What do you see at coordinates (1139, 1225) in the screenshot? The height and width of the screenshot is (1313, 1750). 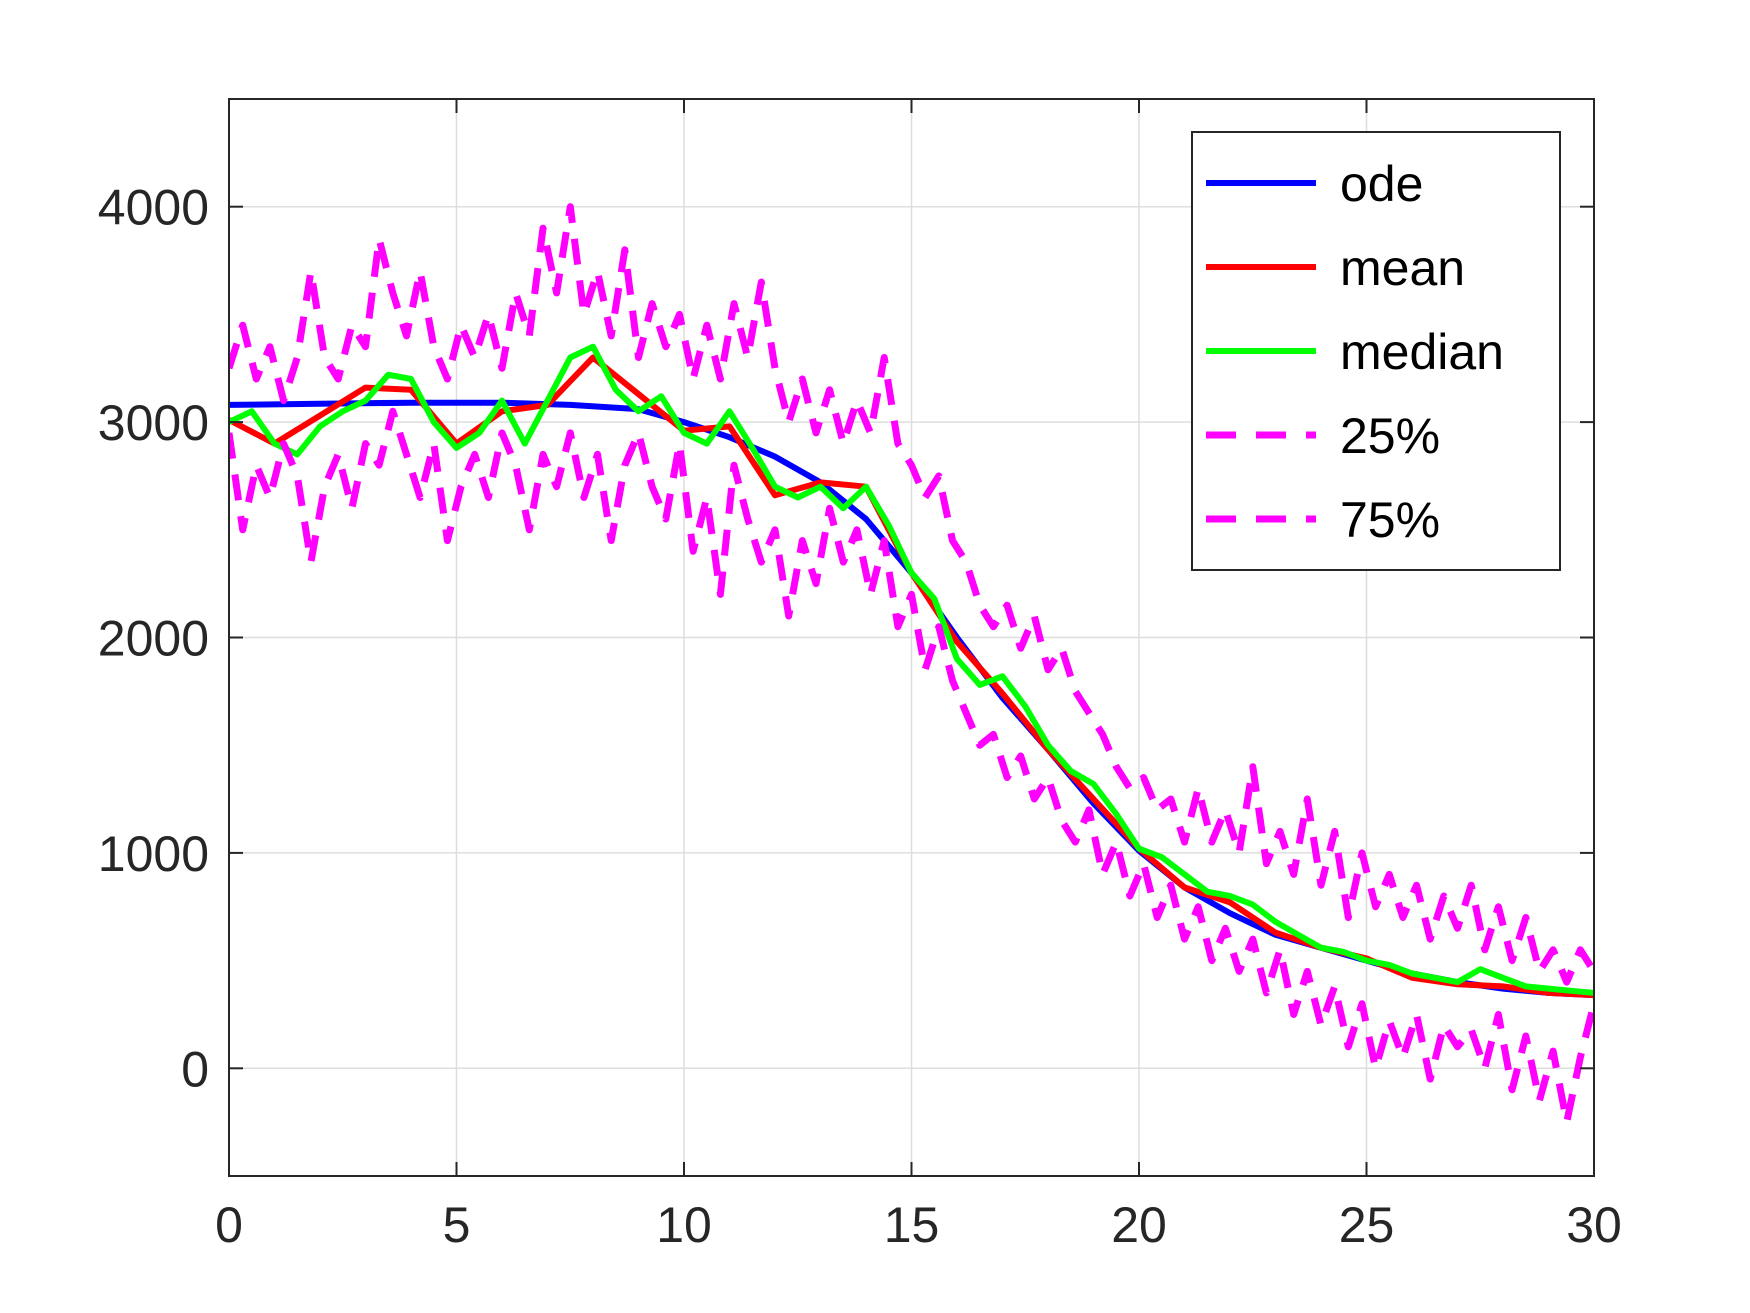 I see `x-tick-label: 20` at bounding box center [1139, 1225].